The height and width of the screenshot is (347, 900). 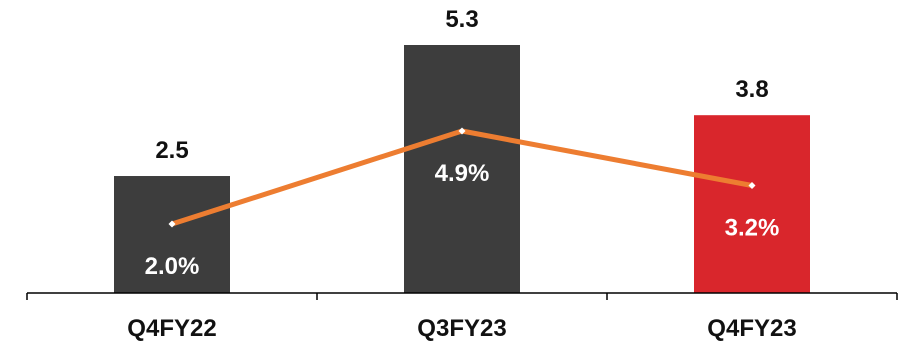 I want to click on bar-value-label: 5.3, so click(x=461, y=19).